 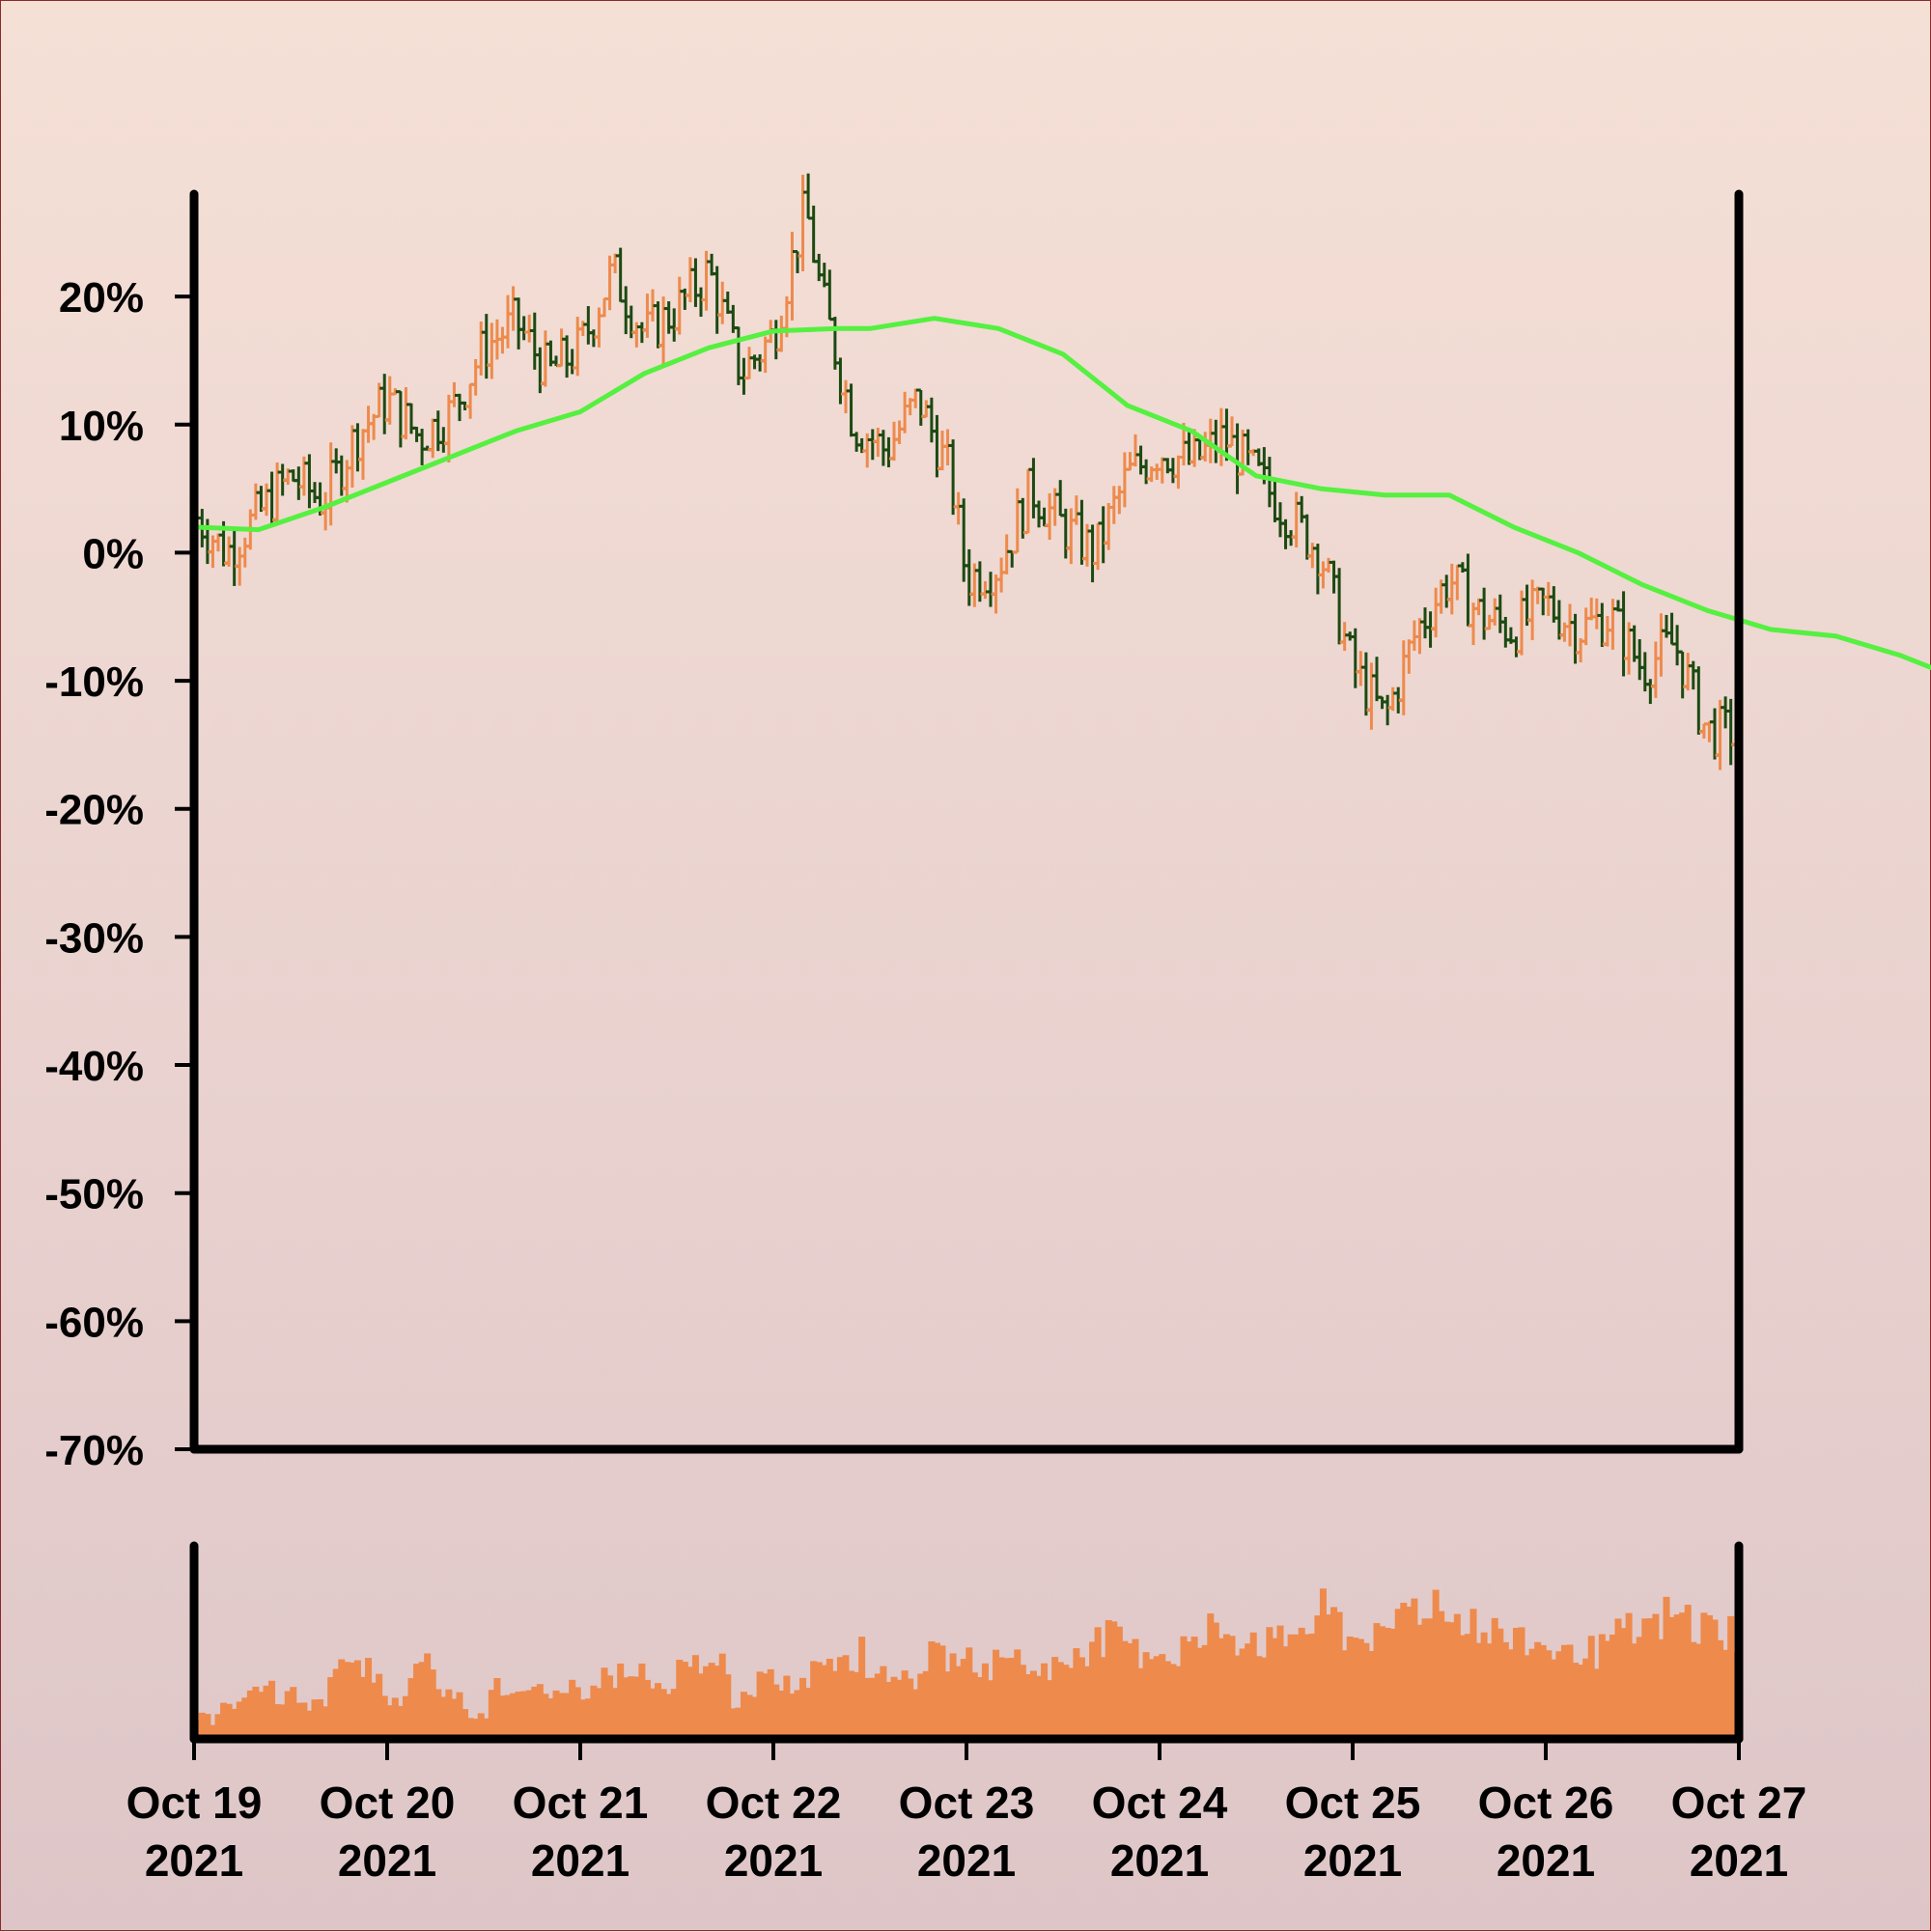 What do you see at coordinates (94, 682) in the screenshot?
I see `y-tick-label: -10%` at bounding box center [94, 682].